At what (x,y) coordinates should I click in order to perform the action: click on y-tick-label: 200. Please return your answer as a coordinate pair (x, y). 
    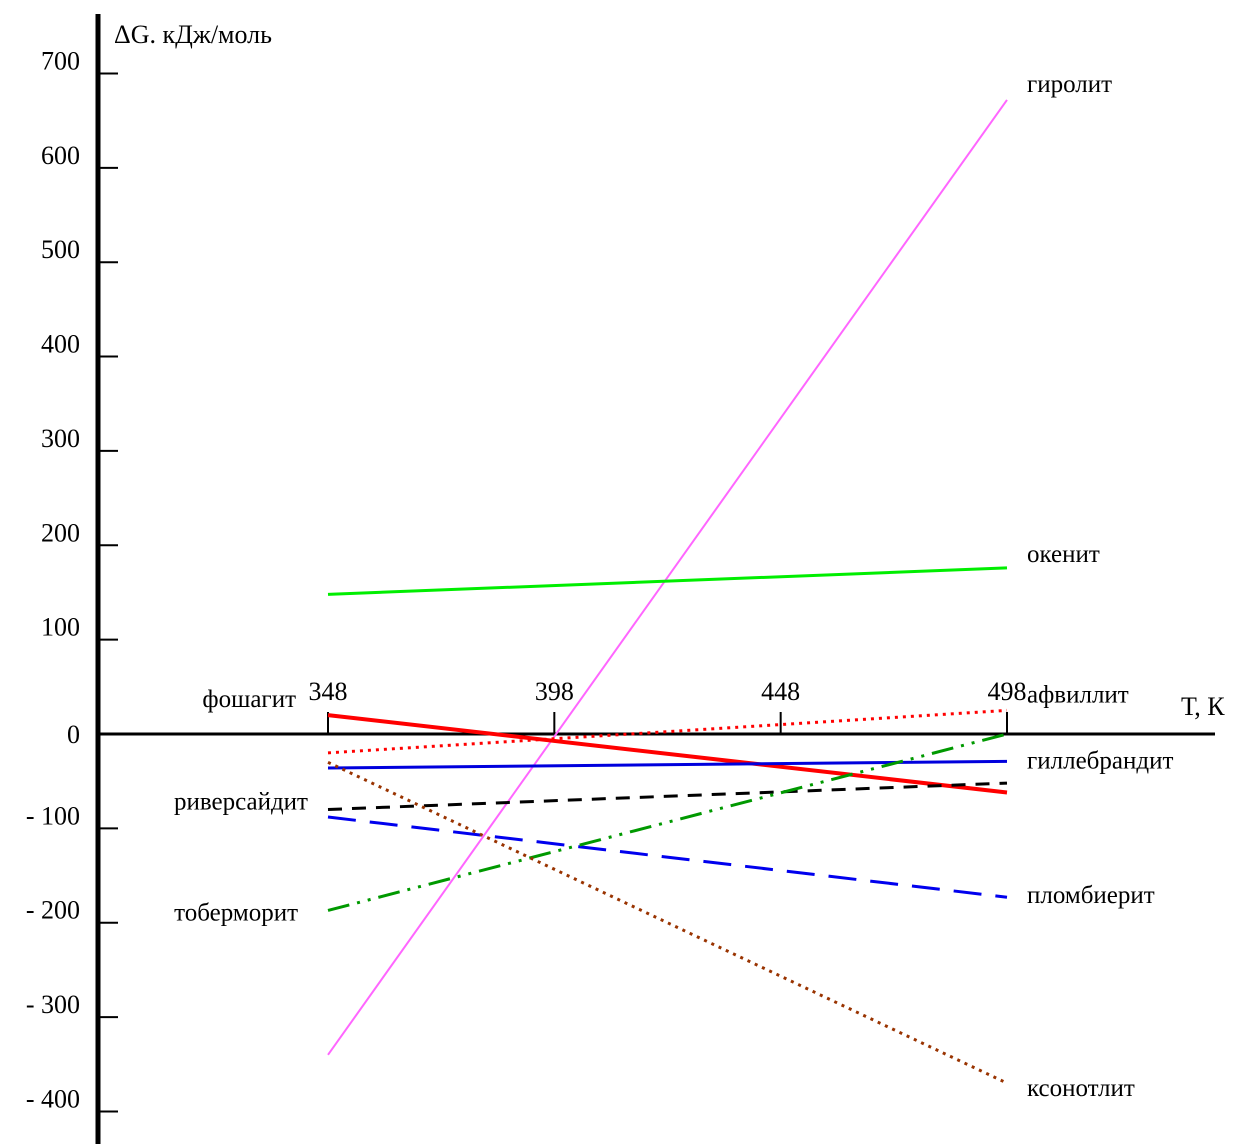
    Looking at the image, I should click on (60, 532).